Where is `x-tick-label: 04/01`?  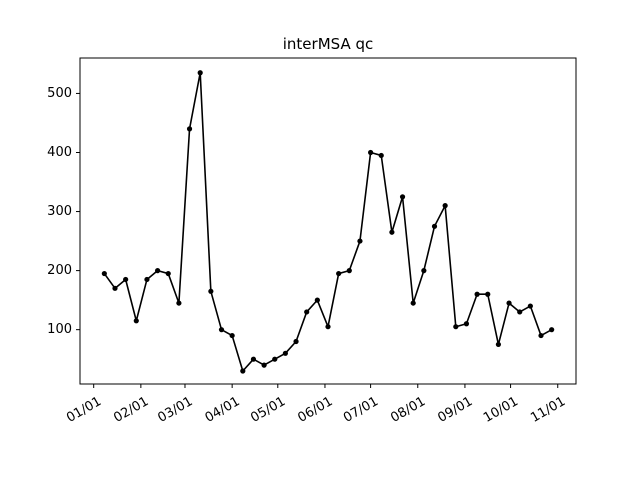
x-tick-label: 04/01 is located at coordinates (223, 410).